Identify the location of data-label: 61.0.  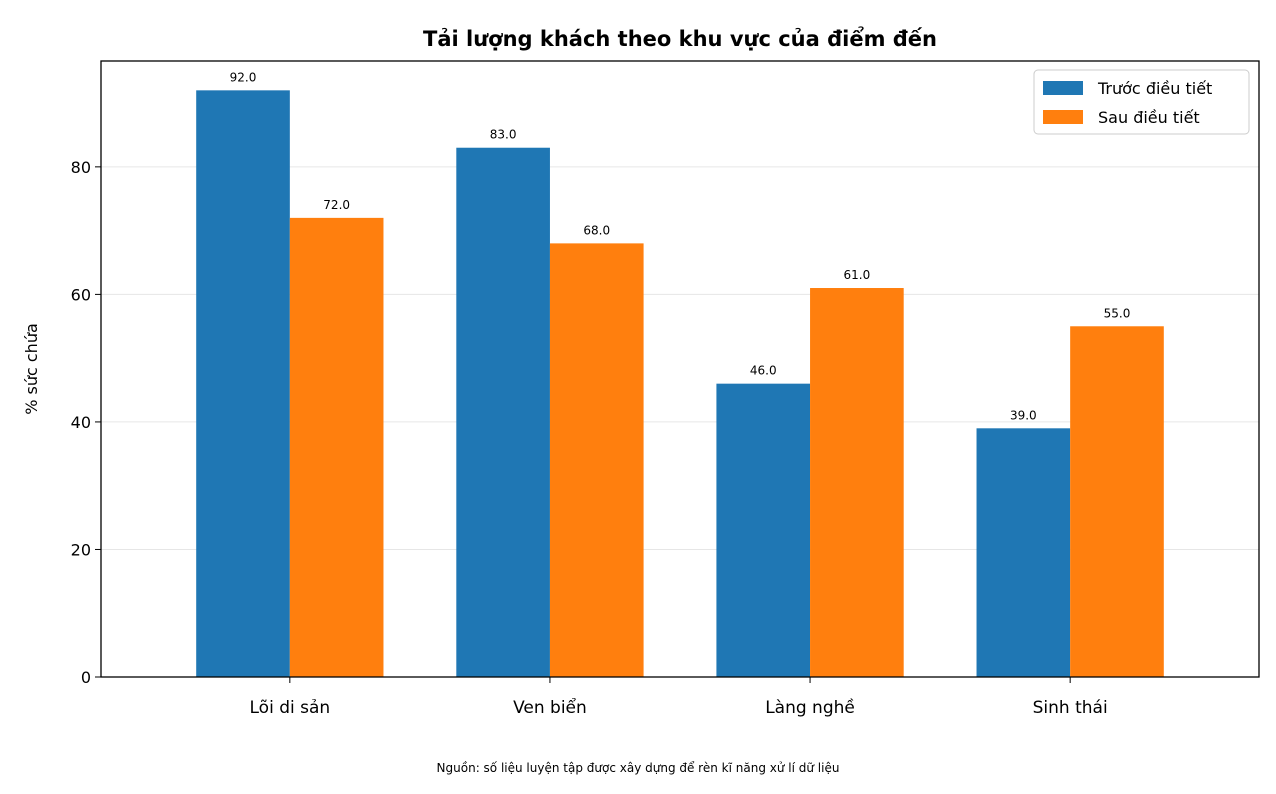
(857, 275).